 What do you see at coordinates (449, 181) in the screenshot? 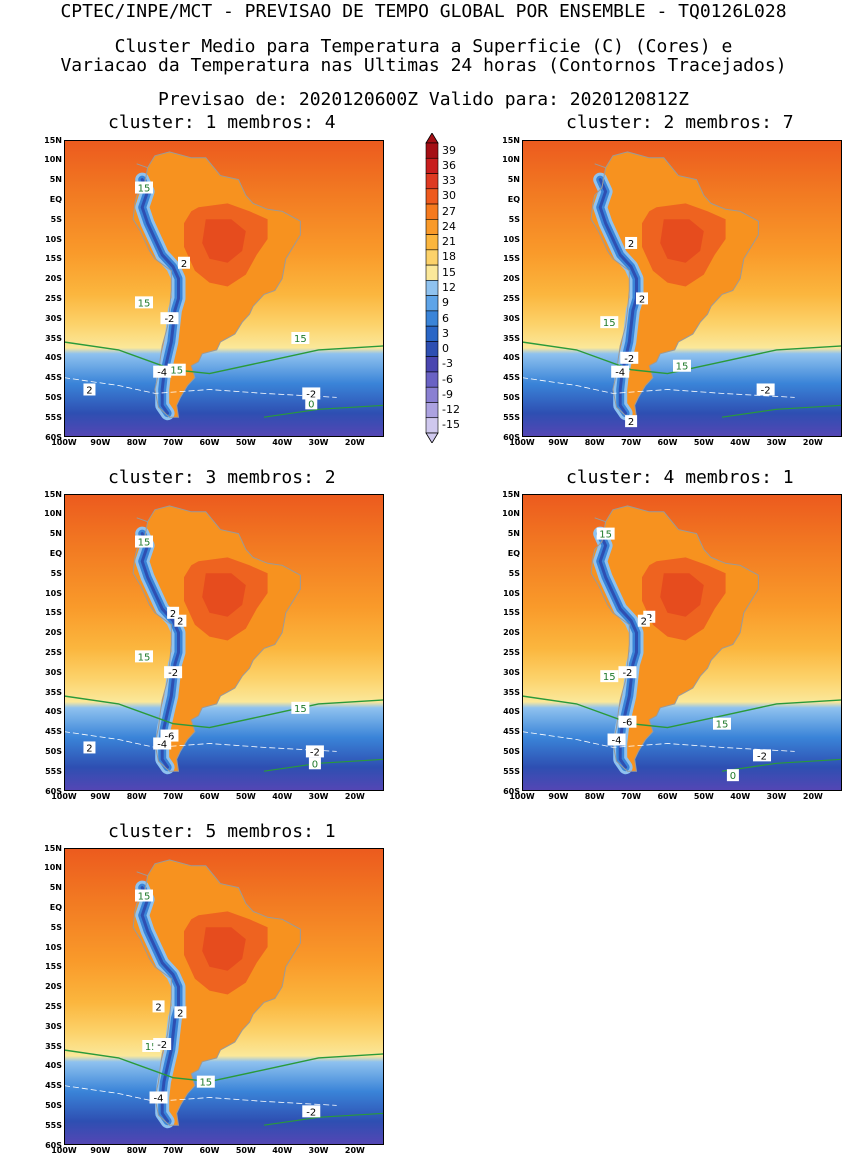
I see `colorbar-tick-label: 33` at bounding box center [449, 181].